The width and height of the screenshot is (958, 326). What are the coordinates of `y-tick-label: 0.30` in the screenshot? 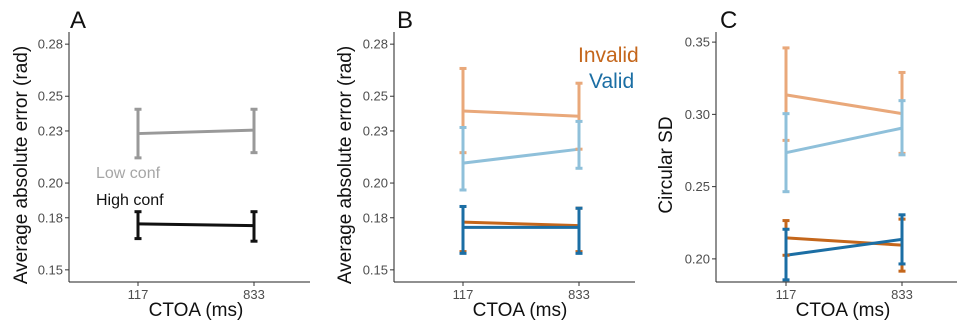 It's located at (697, 114).